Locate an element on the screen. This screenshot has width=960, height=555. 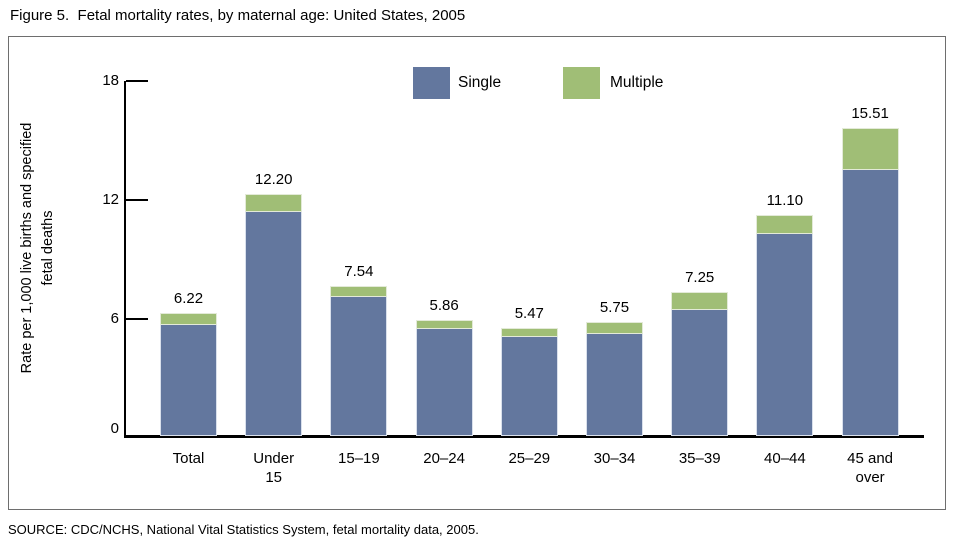
x-axis-category-label: 15–19 is located at coordinates (359, 458).